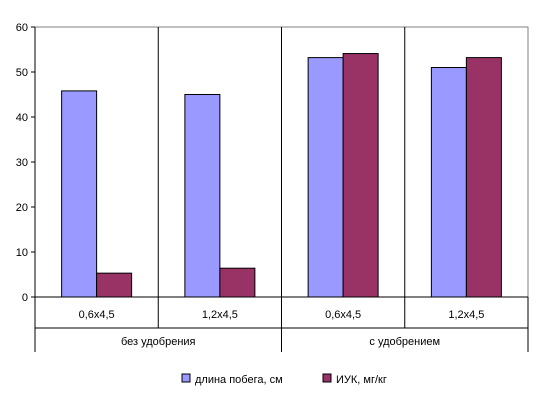  What do you see at coordinates (22, 28) in the screenshot?
I see `y-tick-label: 60` at bounding box center [22, 28].